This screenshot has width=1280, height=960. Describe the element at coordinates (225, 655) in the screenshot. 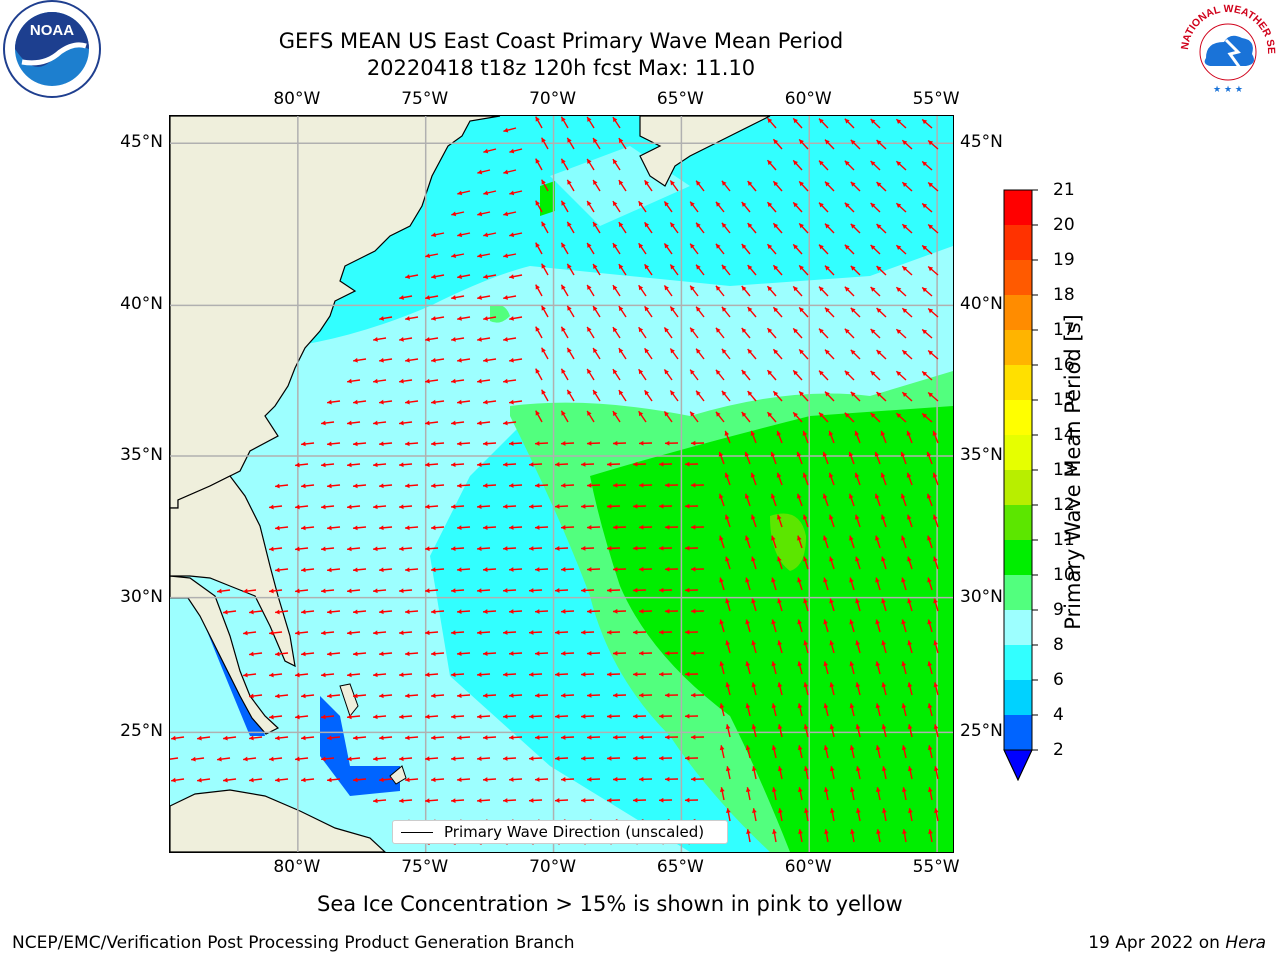

I see `florida-peninsula` at that location.